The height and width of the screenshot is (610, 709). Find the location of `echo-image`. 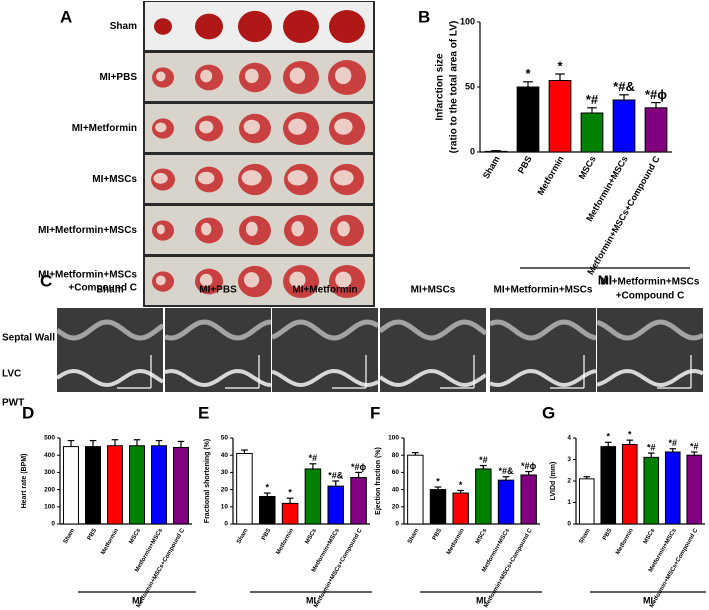

echo-image is located at coordinates (650, 350).